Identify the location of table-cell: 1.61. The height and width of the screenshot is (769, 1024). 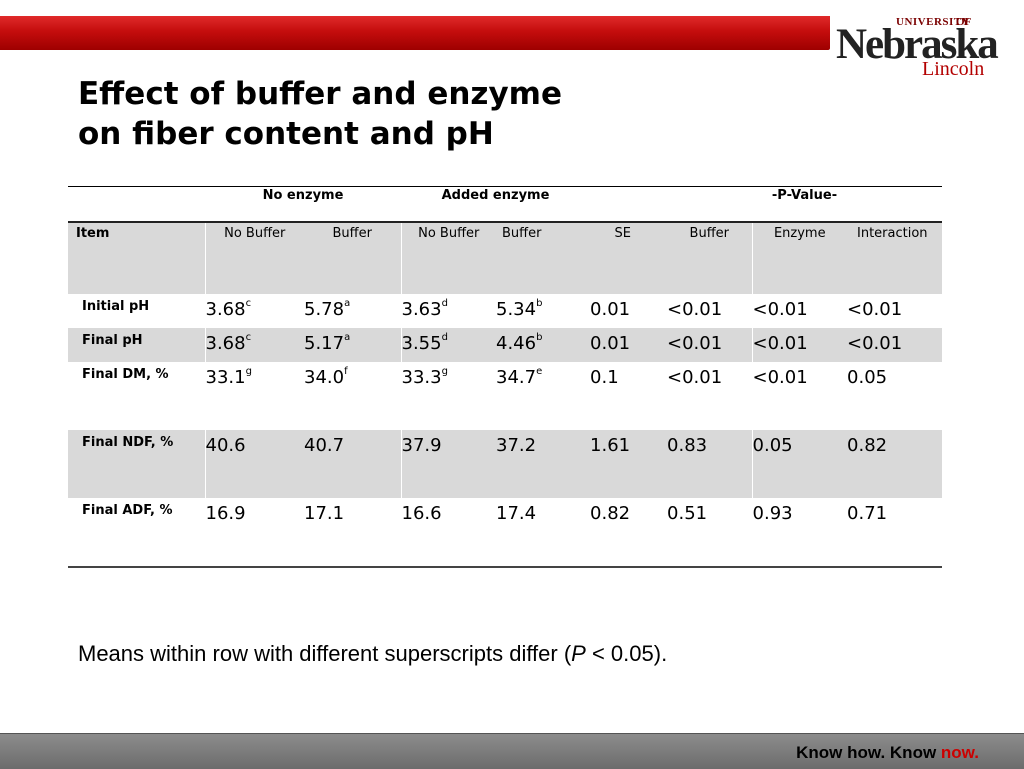
(629, 464).